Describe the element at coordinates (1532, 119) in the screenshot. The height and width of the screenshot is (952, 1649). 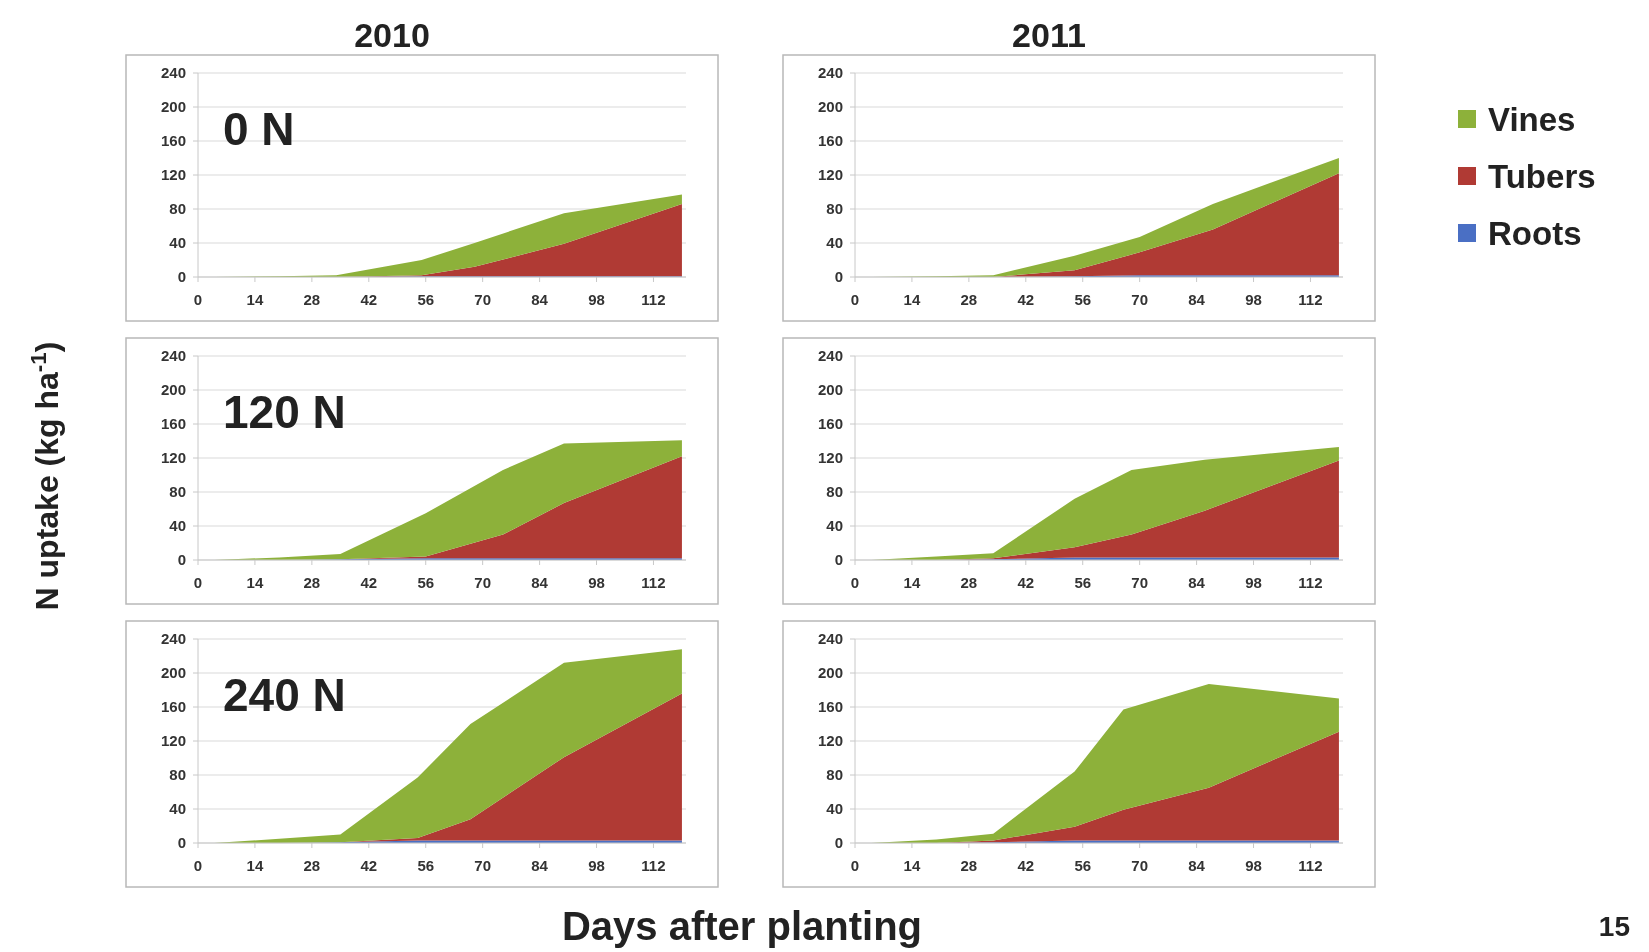
I see `legend-label: Vines` at that location.